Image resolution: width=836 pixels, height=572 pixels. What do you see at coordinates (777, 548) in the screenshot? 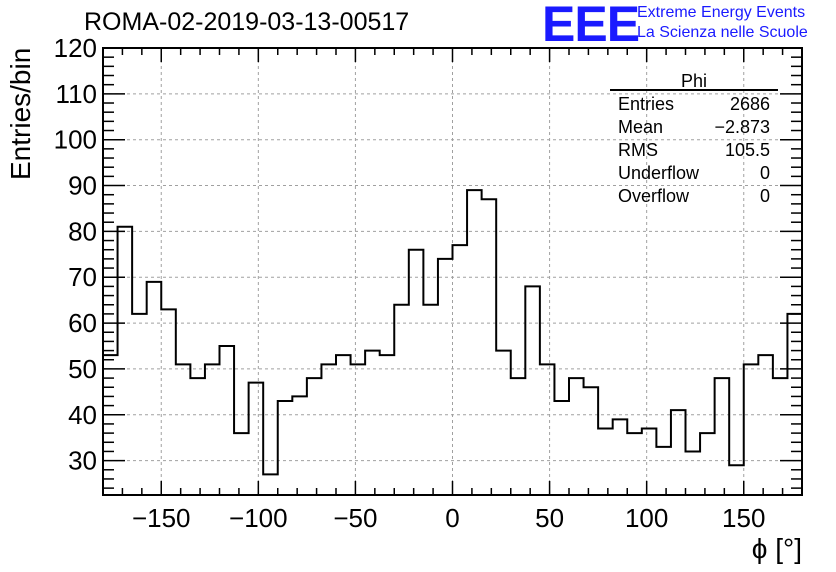
I see `x-axis-title: ϕ [°]` at bounding box center [777, 548].